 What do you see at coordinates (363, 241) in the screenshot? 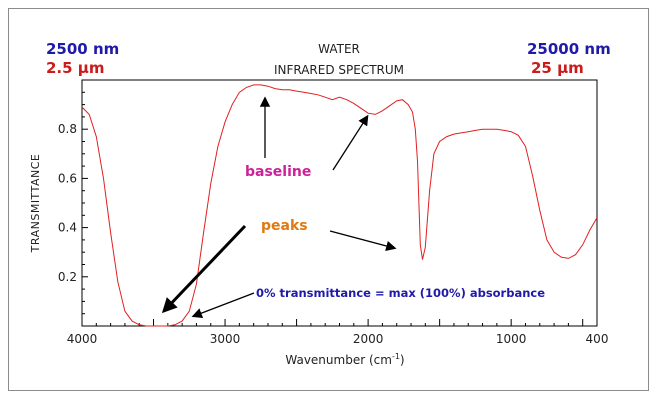
I see `peaks-arrow-bend` at bounding box center [363, 241].